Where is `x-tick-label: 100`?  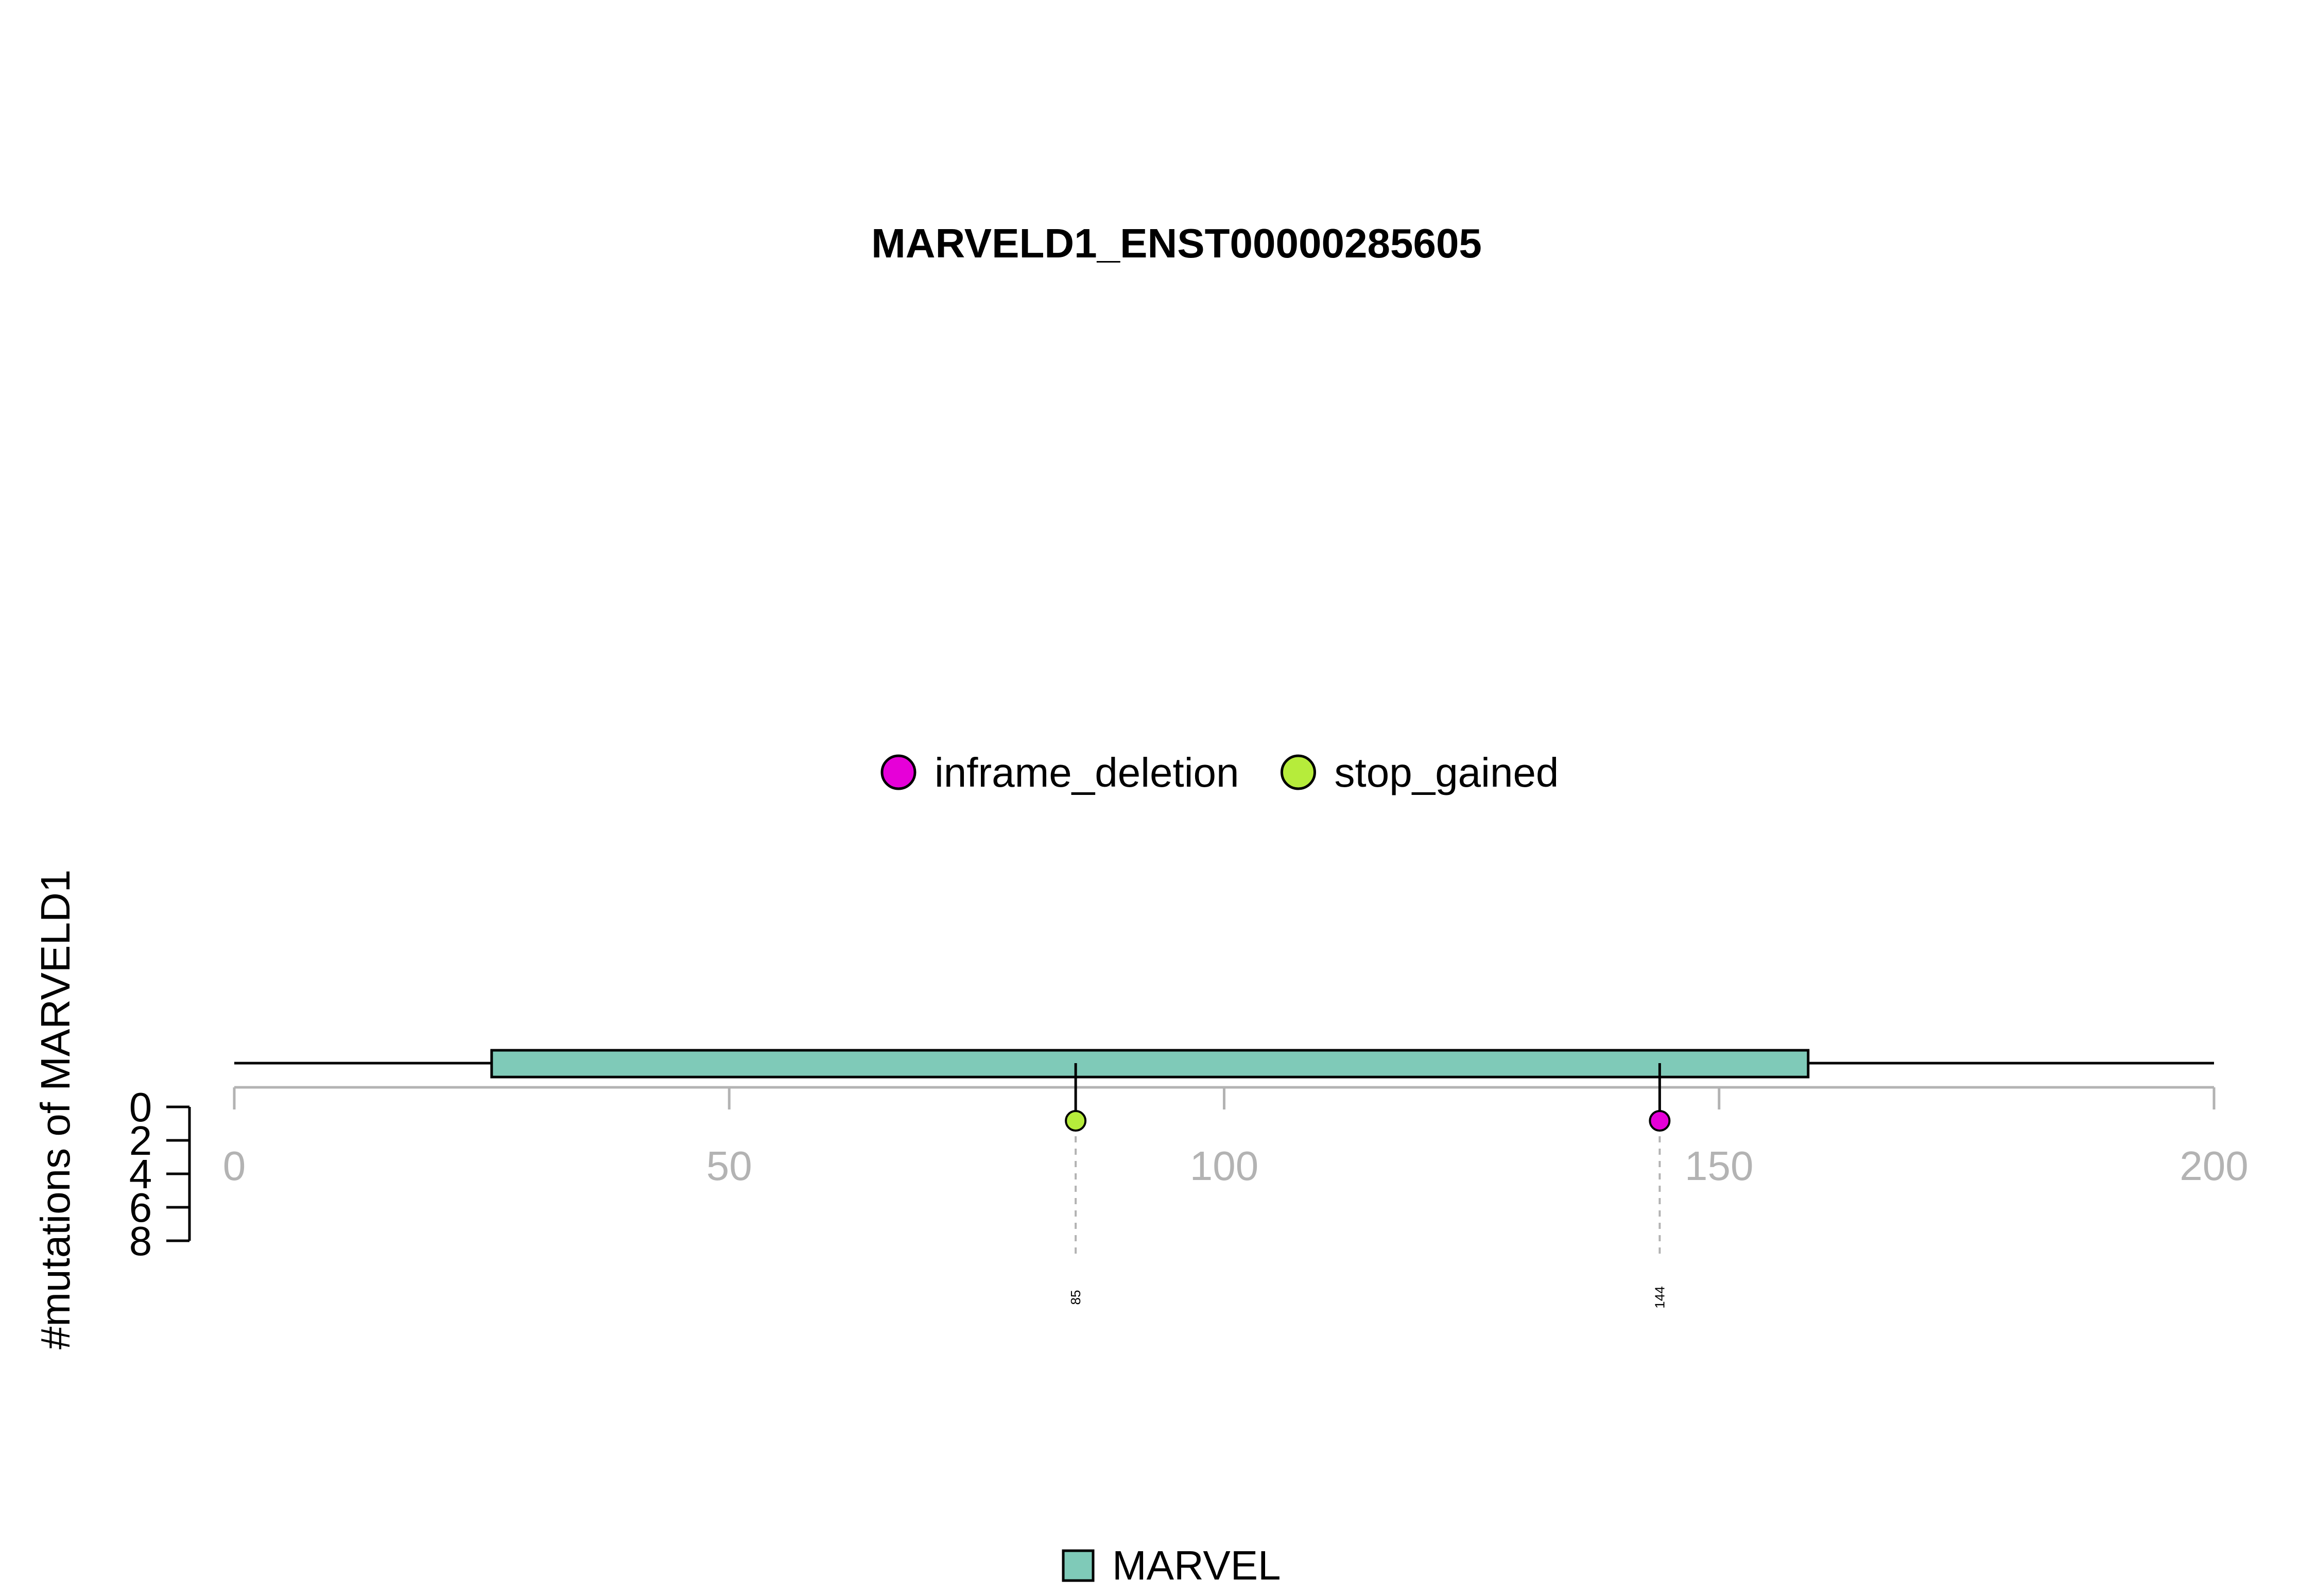
x-tick-label: 100 is located at coordinates (1224, 1166).